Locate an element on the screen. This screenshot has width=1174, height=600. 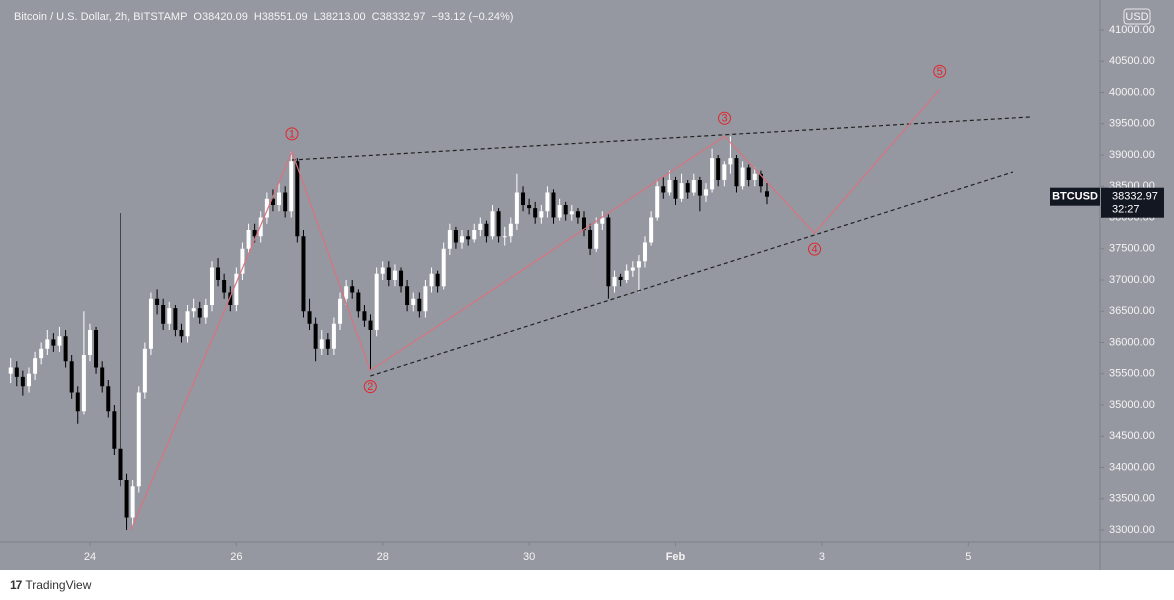
currency-box is located at coordinates (1137, 16).